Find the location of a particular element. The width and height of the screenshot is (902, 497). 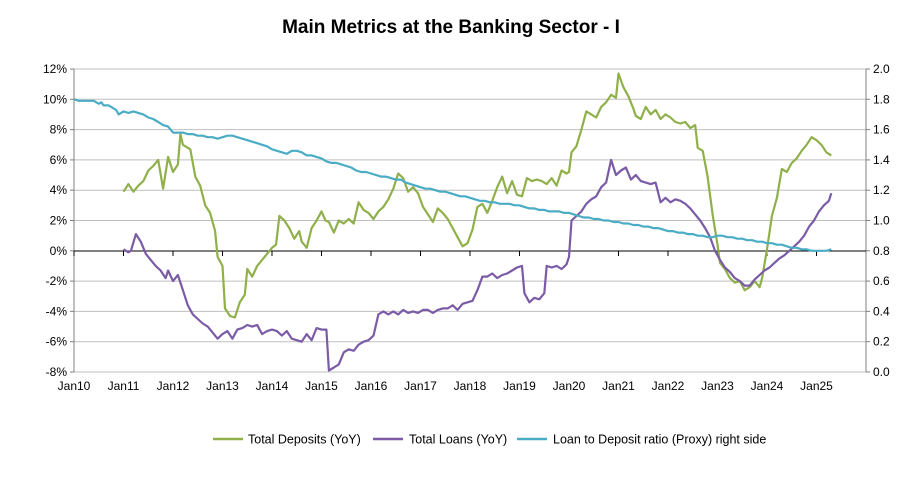

x-tick-label: Jan11 is located at coordinates (124, 386).